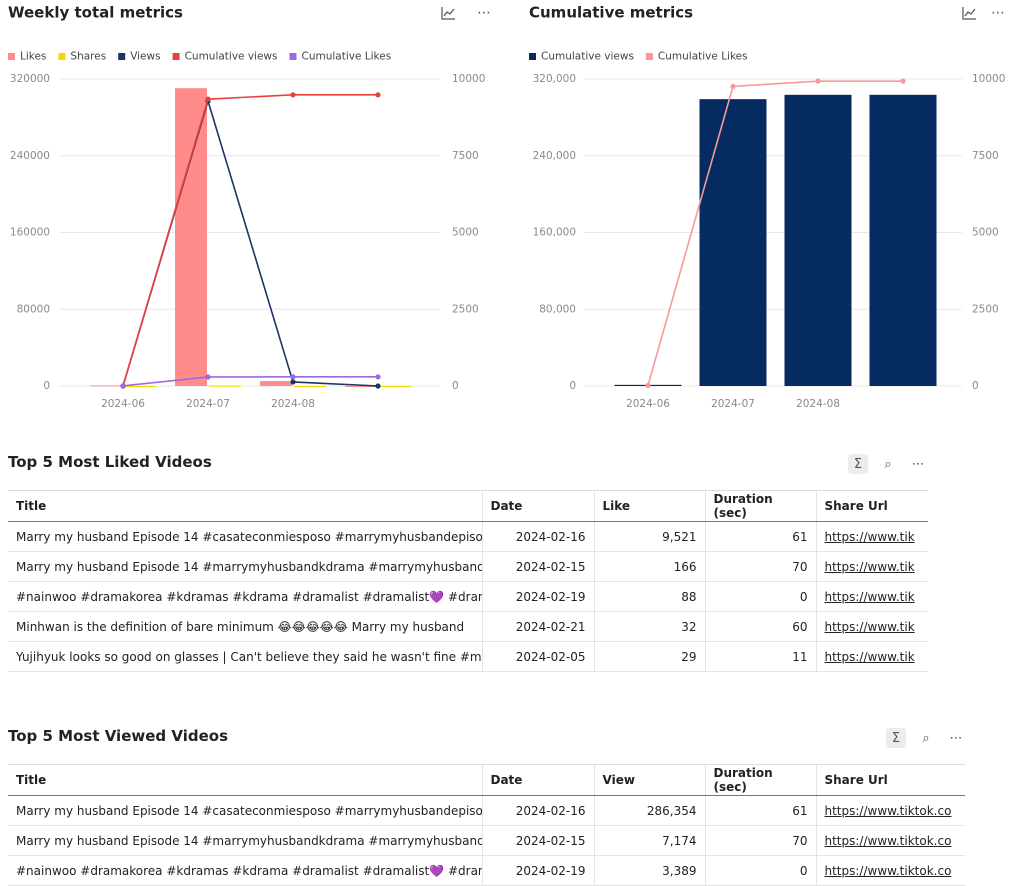  Describe the element at coordinates (465, 309) in the screenshot. I see `y2-tick-label: 2500` at that location.